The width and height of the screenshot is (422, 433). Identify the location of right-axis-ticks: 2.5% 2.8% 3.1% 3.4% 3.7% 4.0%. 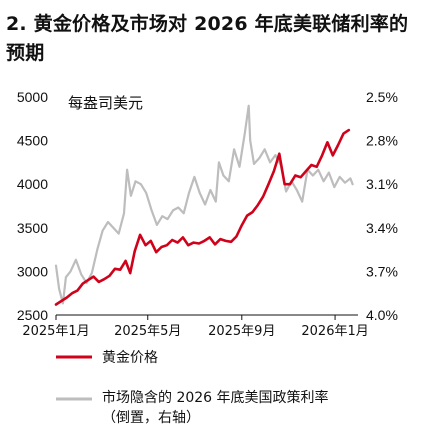
(382, 206).